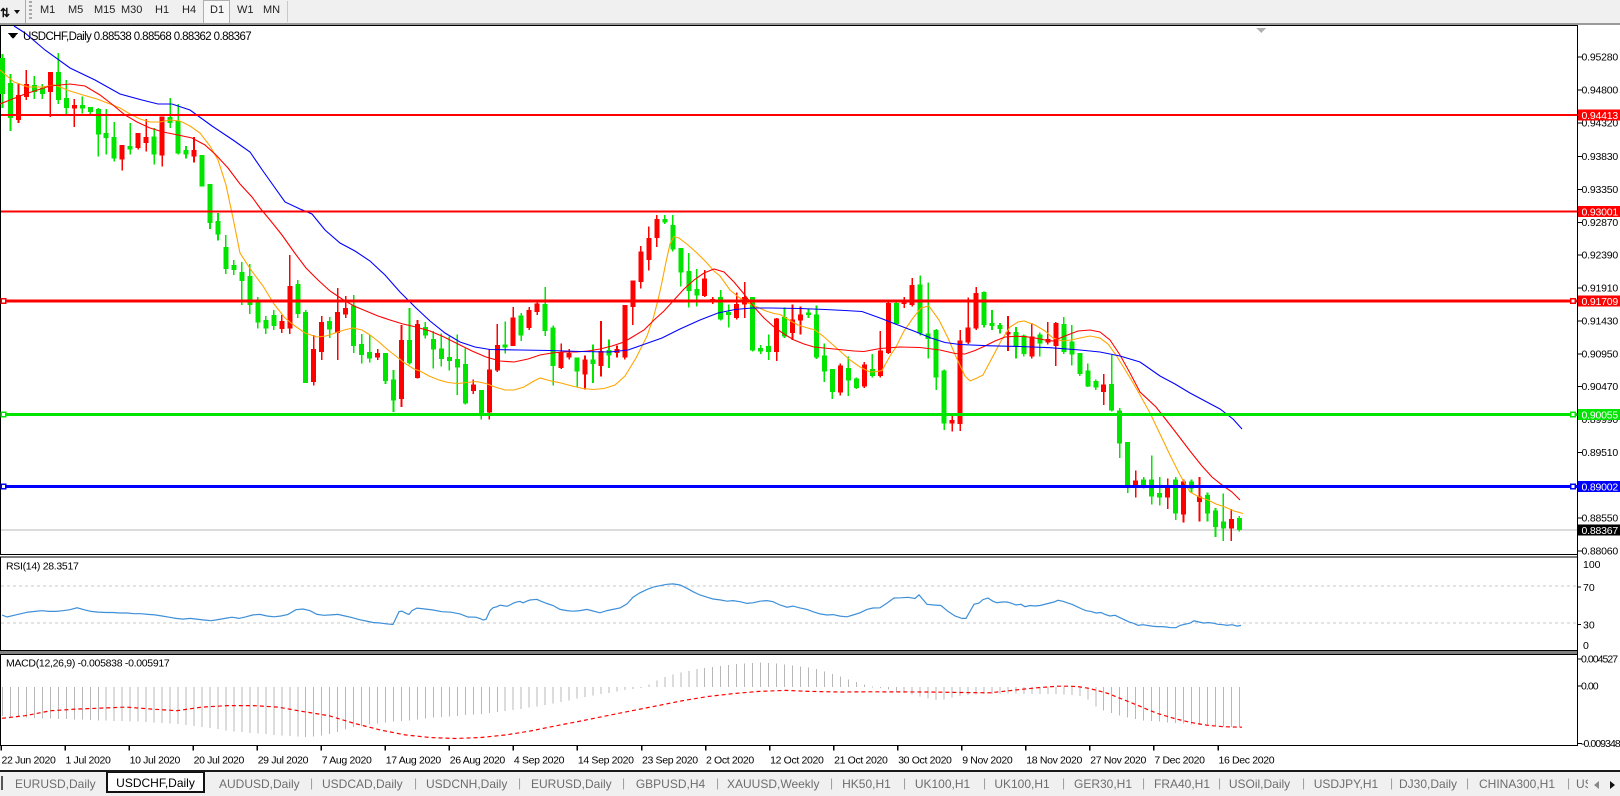 The width and height of the screenshot is (1620, 796). What do you see at coordinates (1600, 157) in the screenshot?
I see `svg-text: 0.93830` at bounding box center [1600, 157].